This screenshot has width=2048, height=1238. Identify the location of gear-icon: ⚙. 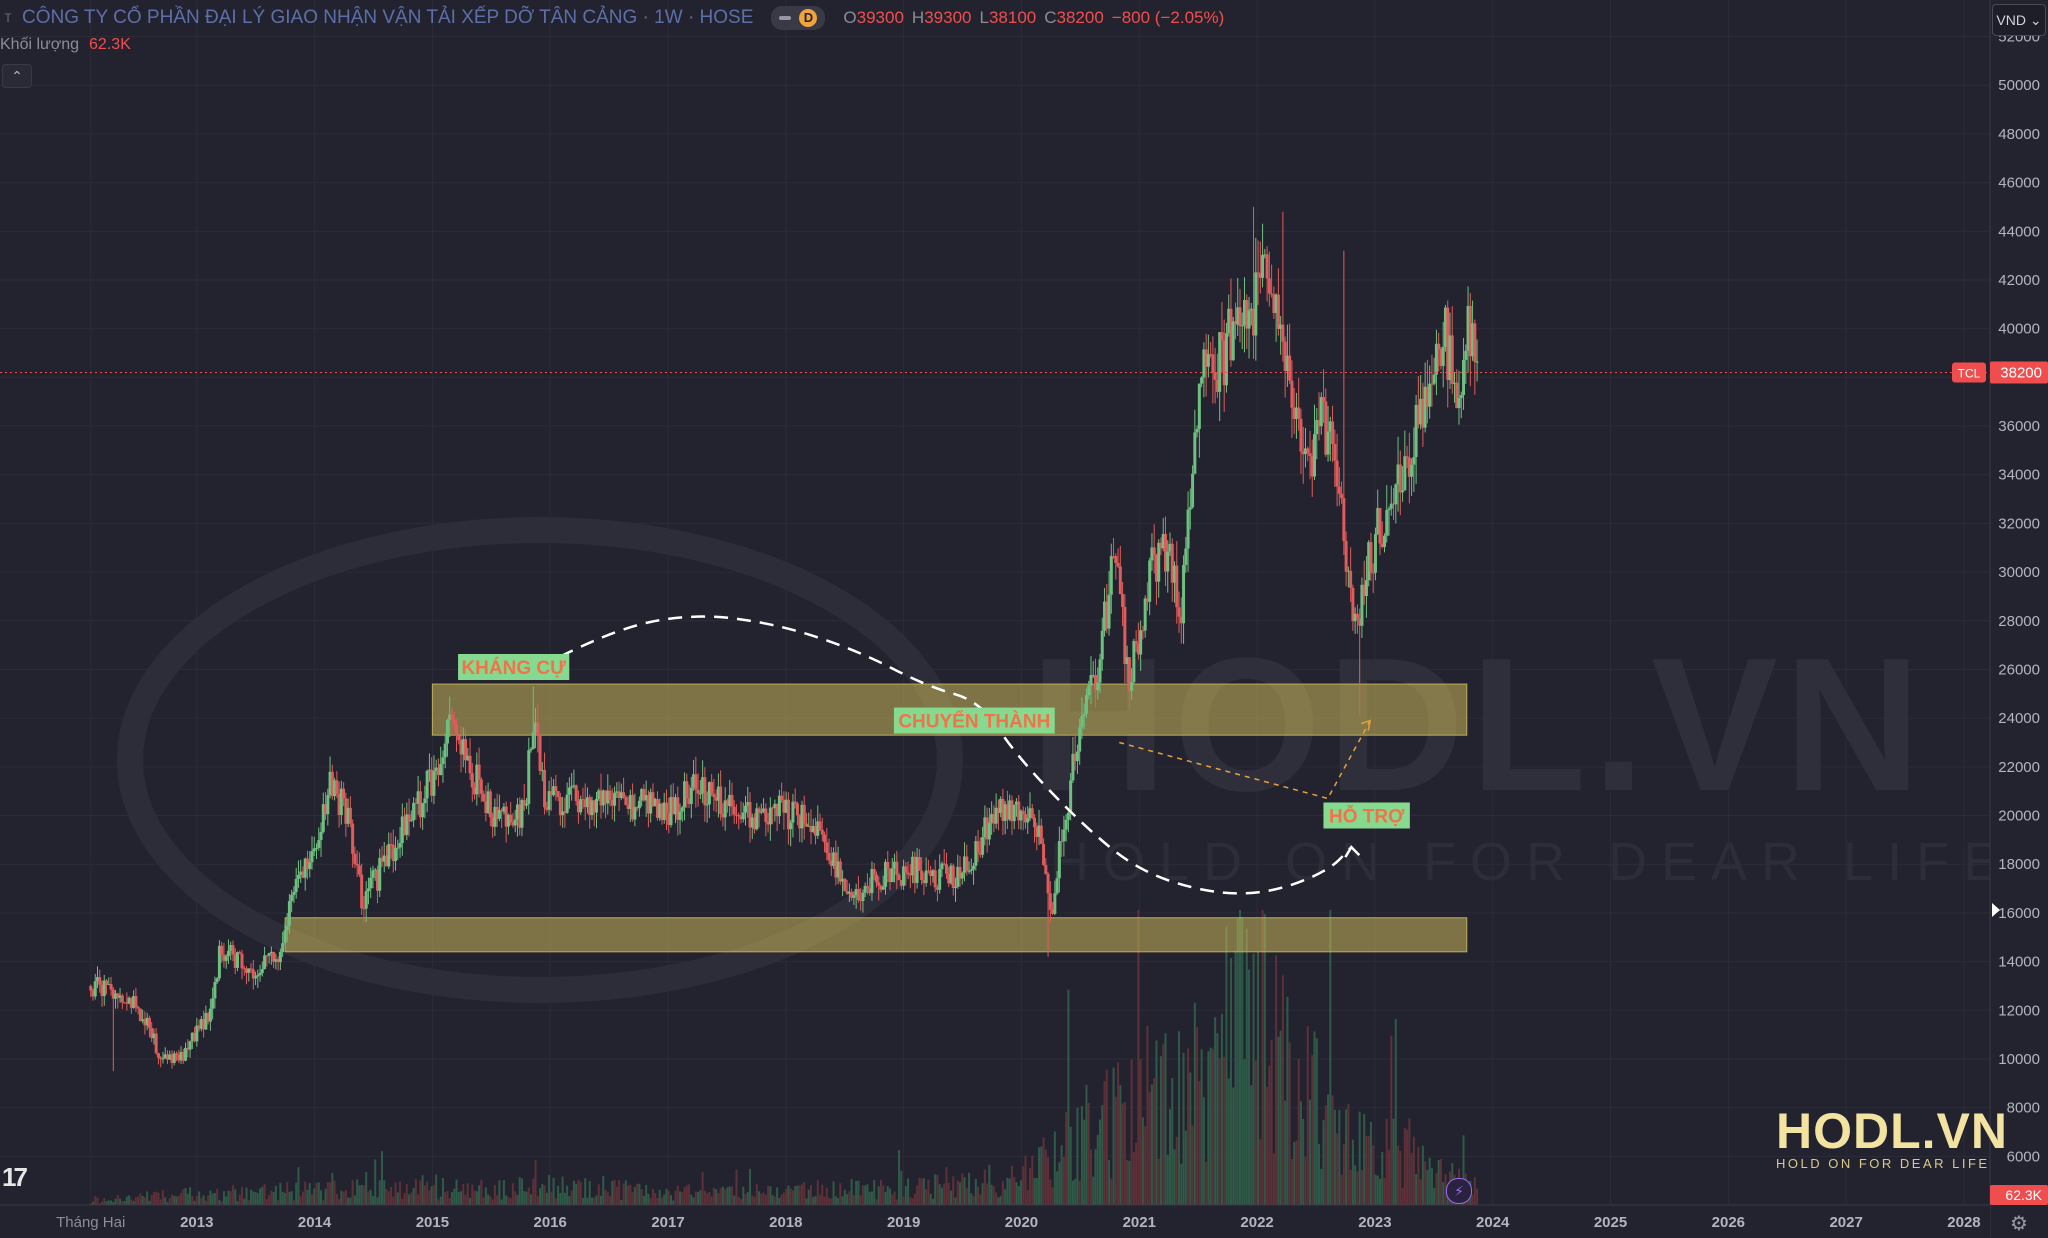
(2019, 1224).